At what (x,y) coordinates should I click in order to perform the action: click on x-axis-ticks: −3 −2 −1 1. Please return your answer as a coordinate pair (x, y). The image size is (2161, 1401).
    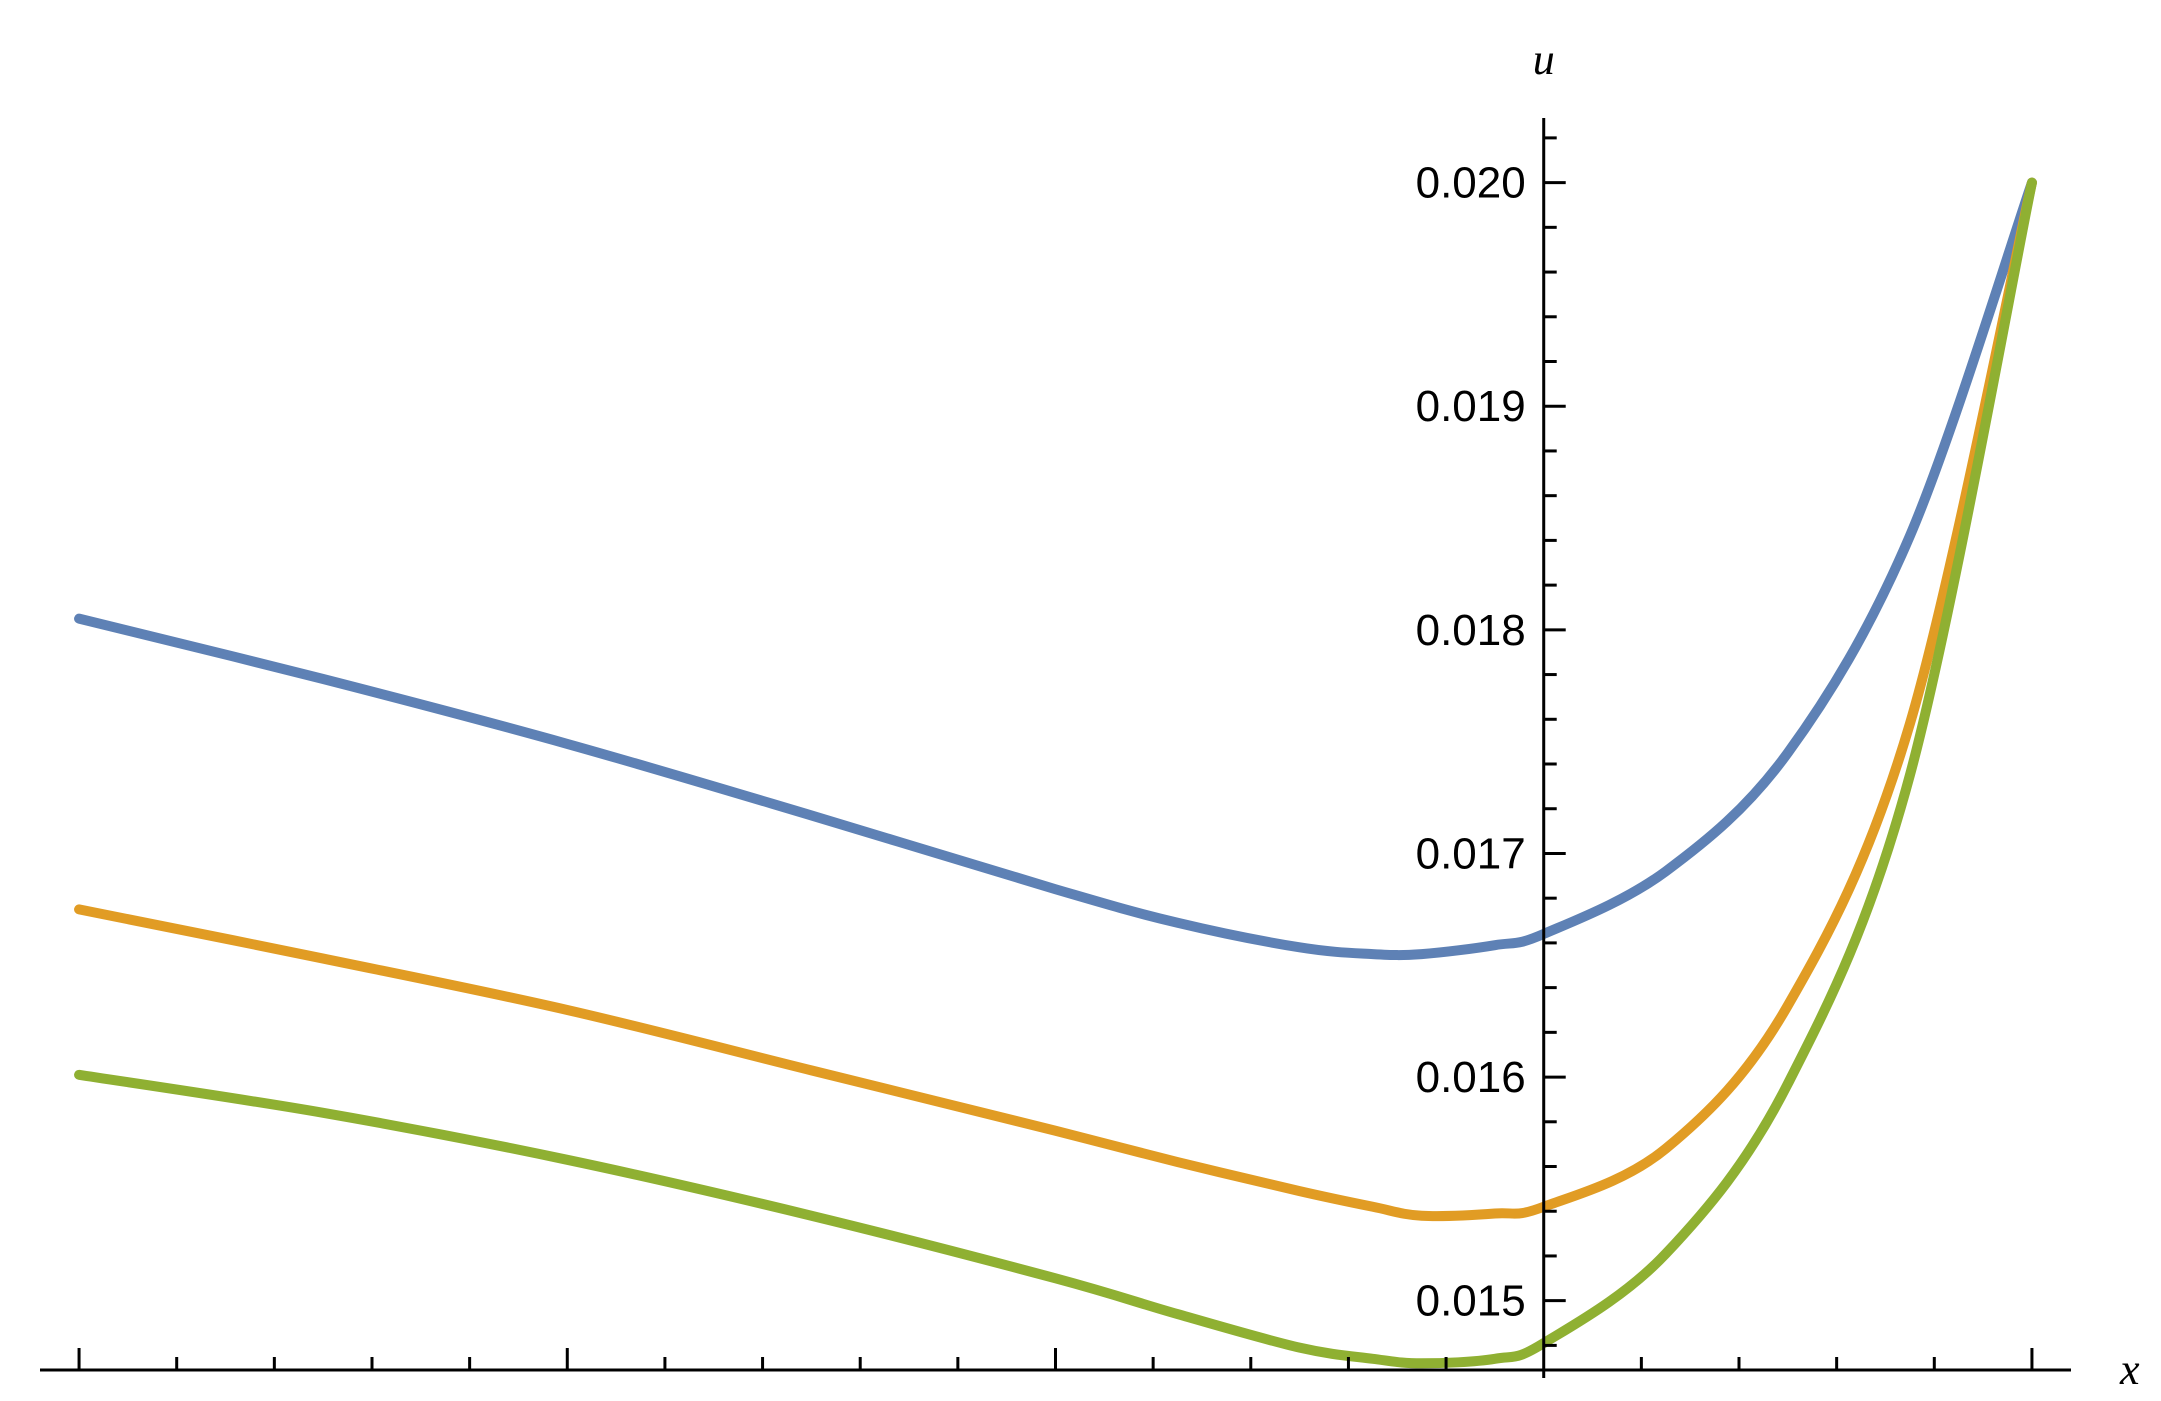
    Looking at the image, I should click on (1049, 1374).